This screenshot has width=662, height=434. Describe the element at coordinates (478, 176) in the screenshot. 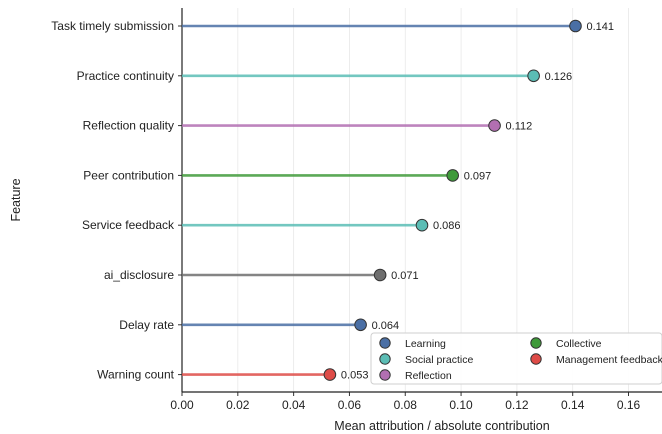

I see `value-label: 0.097` at that location.